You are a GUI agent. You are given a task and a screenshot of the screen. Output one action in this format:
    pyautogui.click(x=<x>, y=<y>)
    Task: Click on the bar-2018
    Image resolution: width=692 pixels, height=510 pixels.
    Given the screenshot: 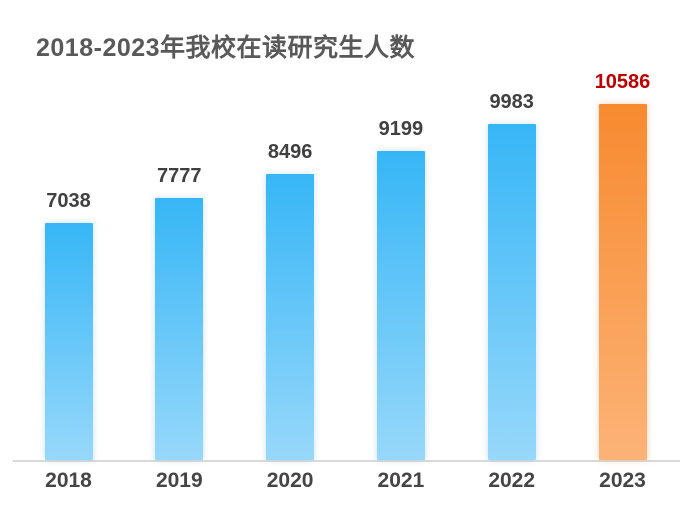 What is the action you would take?
    pyautogui.click(x=68, y=341)
    